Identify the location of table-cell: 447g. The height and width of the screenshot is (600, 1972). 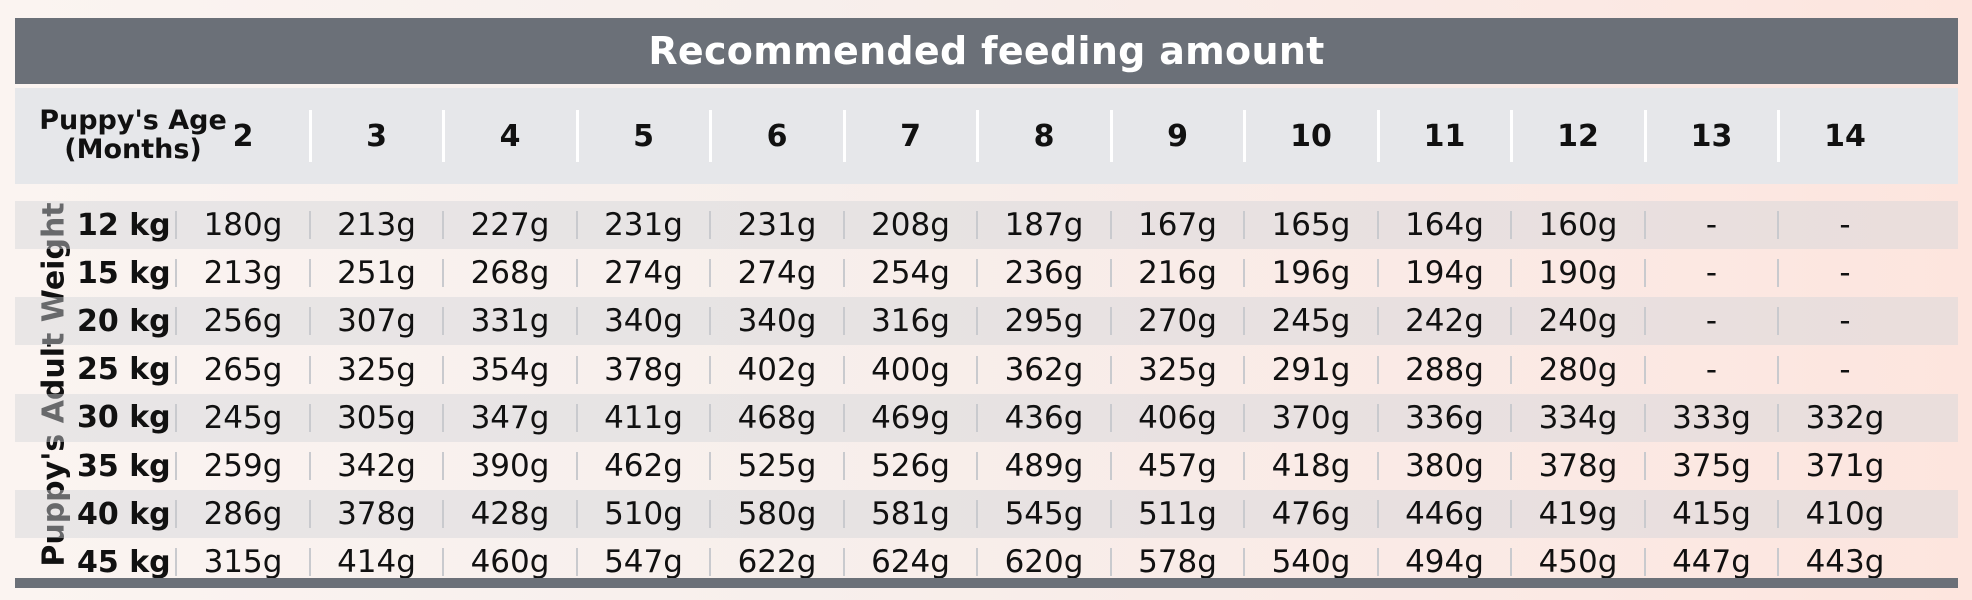
(1711, 562).